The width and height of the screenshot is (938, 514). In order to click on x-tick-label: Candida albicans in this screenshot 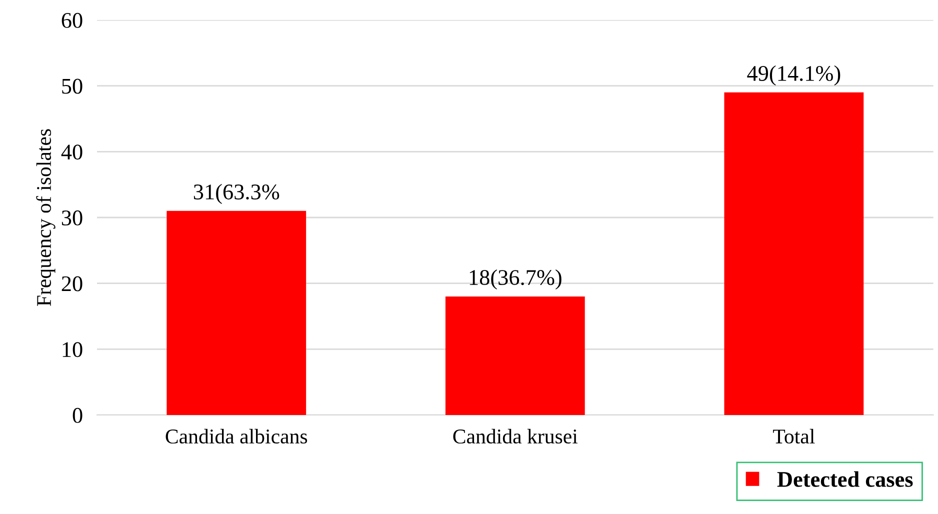, I will do `click(237, 436)`.